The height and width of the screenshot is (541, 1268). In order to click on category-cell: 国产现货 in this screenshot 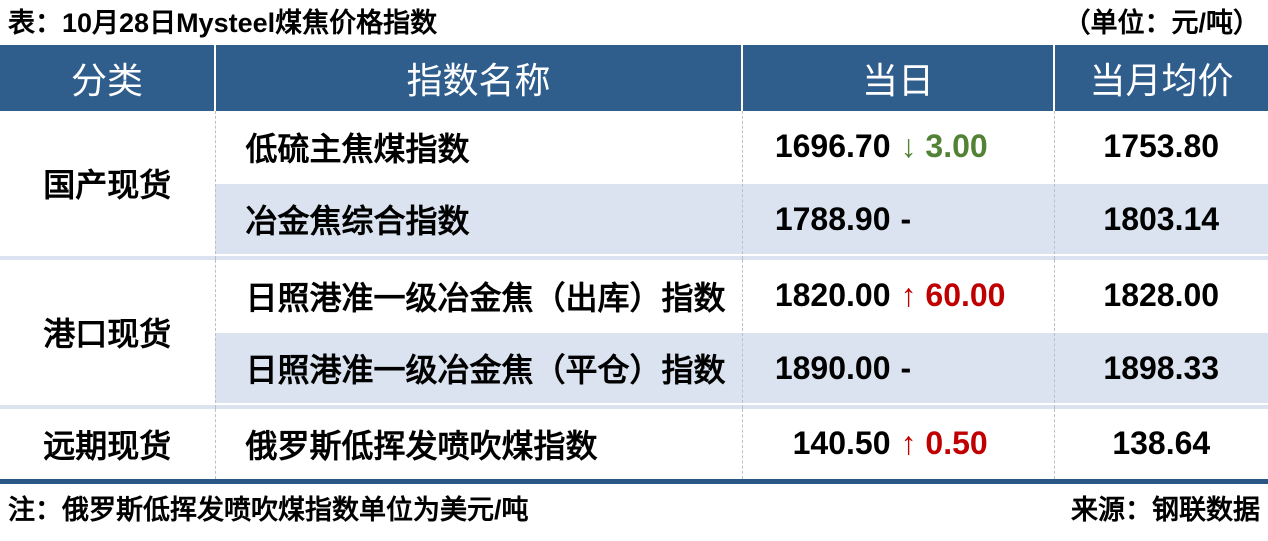, I will do `click(108, 183)`.